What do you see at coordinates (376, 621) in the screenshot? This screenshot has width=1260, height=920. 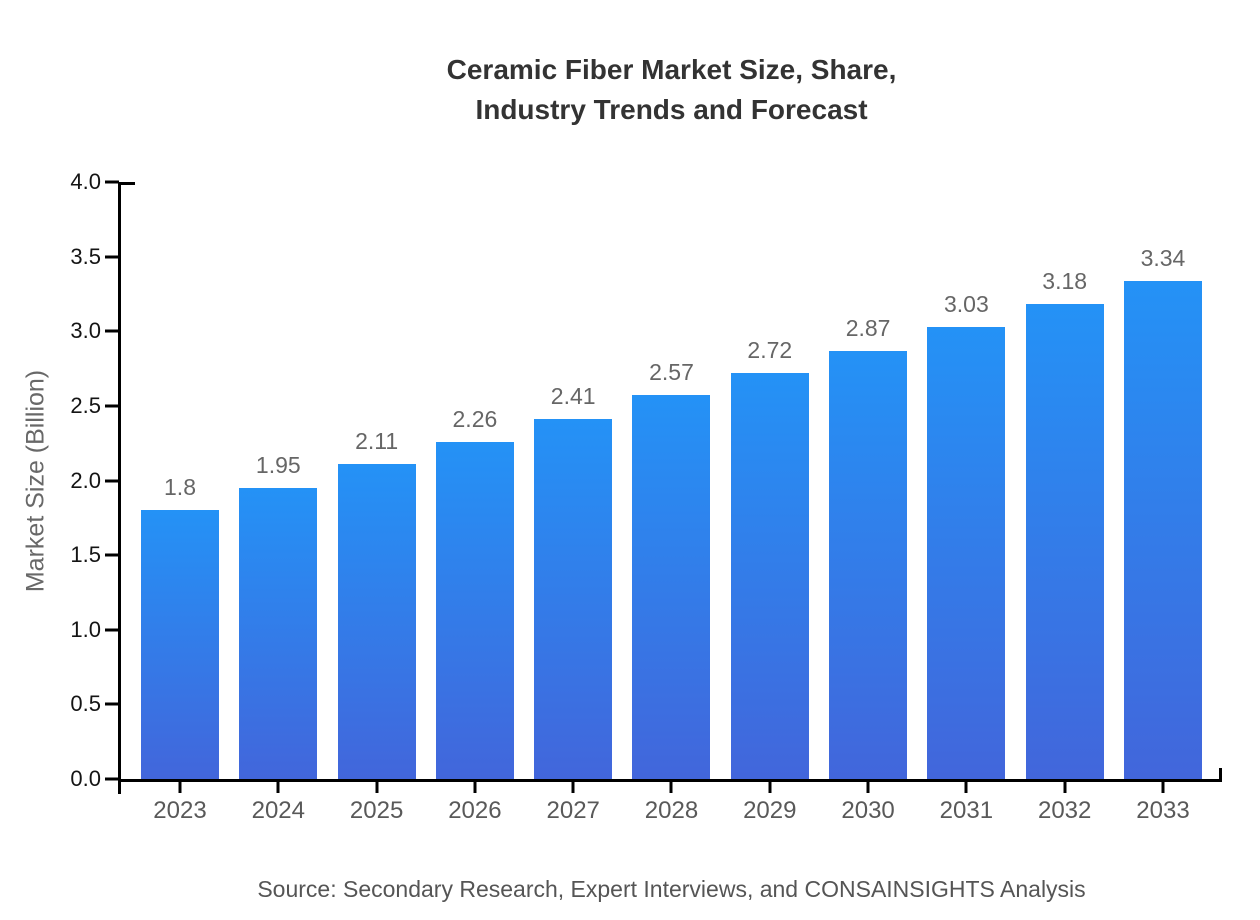 I see `bar-2025` at bounding box center [376, 621].